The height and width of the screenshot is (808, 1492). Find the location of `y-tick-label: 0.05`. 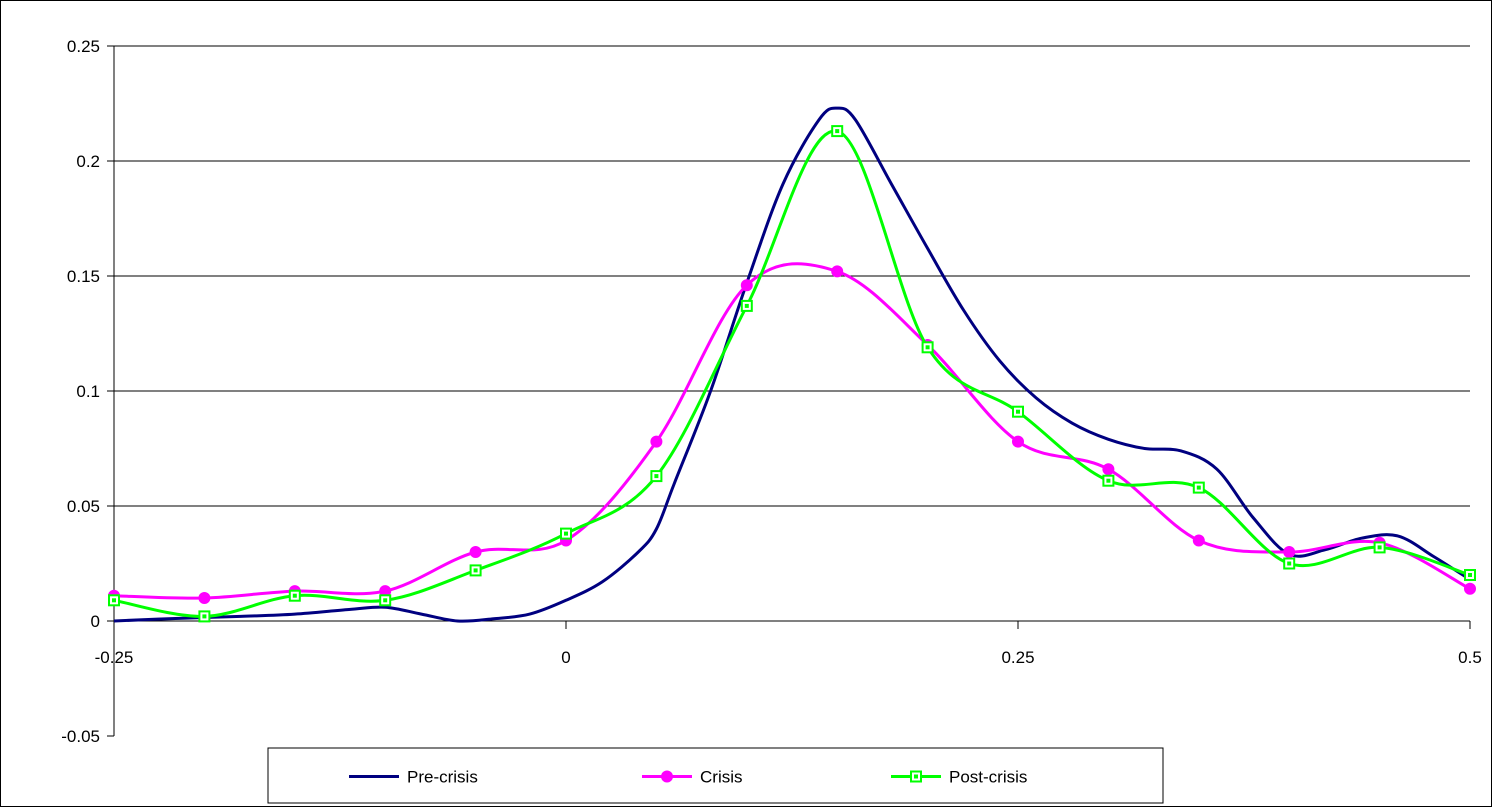

y-tick-label: 0.05 is located at coordinates (83, 506).